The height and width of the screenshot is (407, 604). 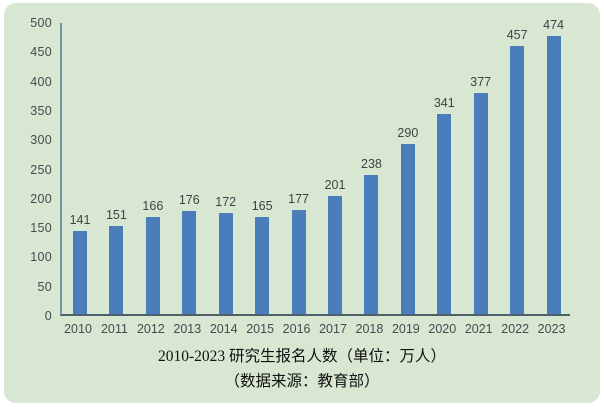 I want to click on bar-group: 151, so click(x=116, y=261).